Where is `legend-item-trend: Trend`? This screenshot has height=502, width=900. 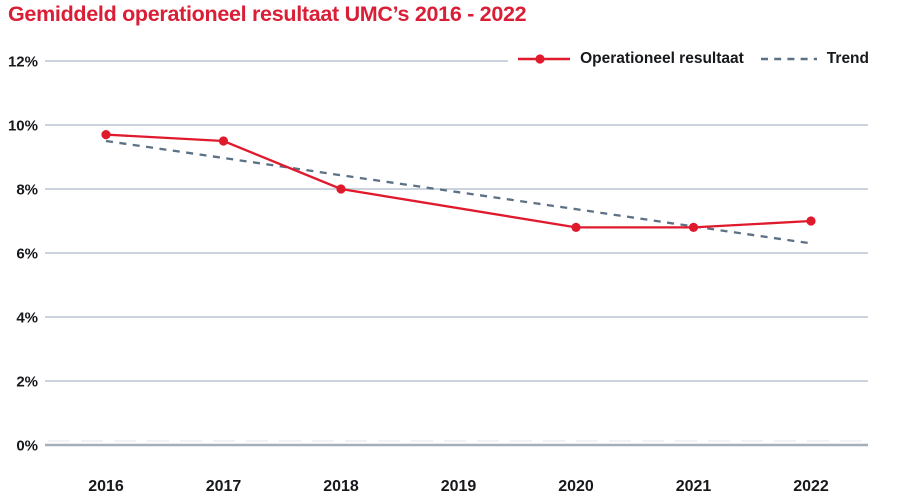 legend-item-trend: Trend is located at coordinates (814, 59).